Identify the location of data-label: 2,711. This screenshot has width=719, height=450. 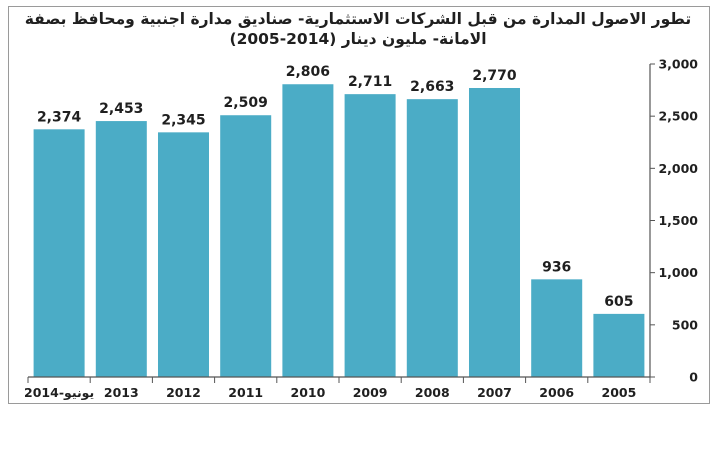
(370, 82).